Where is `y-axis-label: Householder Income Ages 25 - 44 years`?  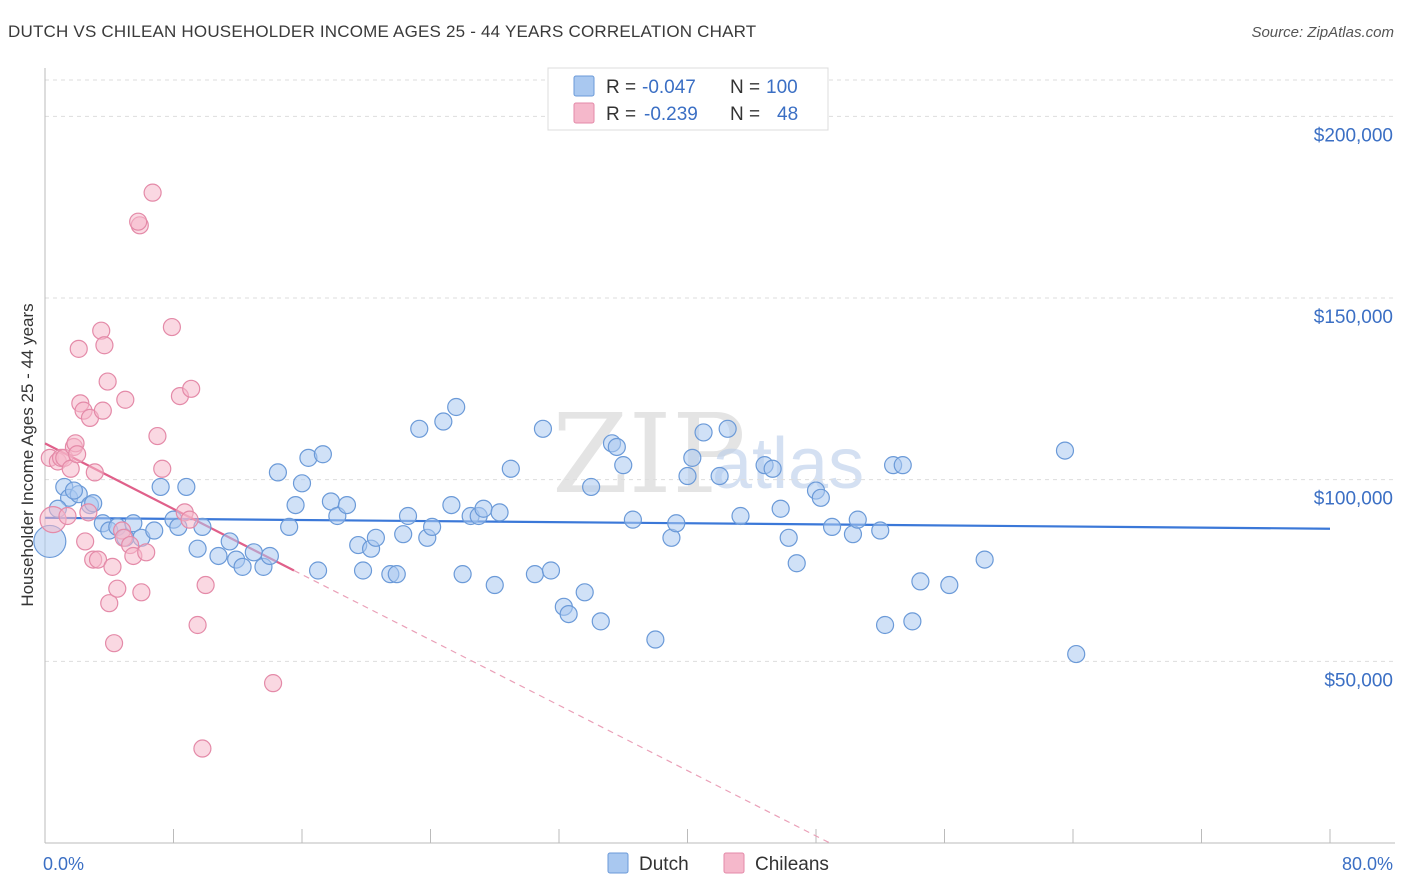 y-axis-label: Householder Income Ages 25 - 44 years is located at coordinates (27, 454).